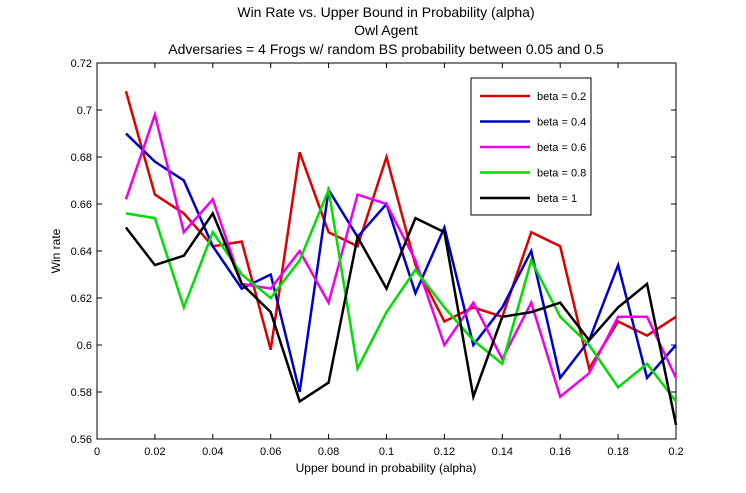 This screenshot has height=493, width=746. What do you see at coordinates (56, 250) in the screenshot?
I see `y-axis-label: Win rate` at bounding box center [56, 250].